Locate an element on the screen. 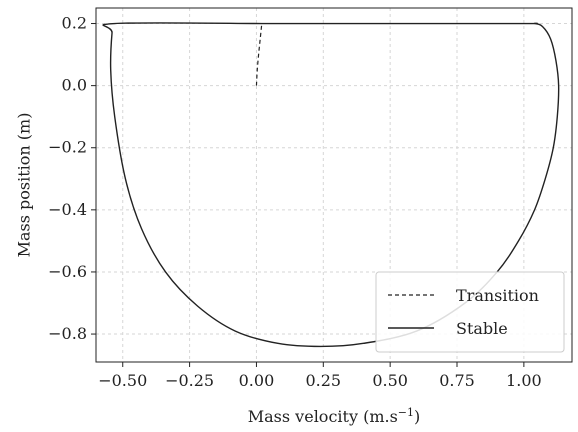 The width and height of the screenshot is (578, 432). x-axis-ticks: −0.50 −0.25 0.00 0.25 0.50 0.75 1.00 is located at coordinates (320, 376).